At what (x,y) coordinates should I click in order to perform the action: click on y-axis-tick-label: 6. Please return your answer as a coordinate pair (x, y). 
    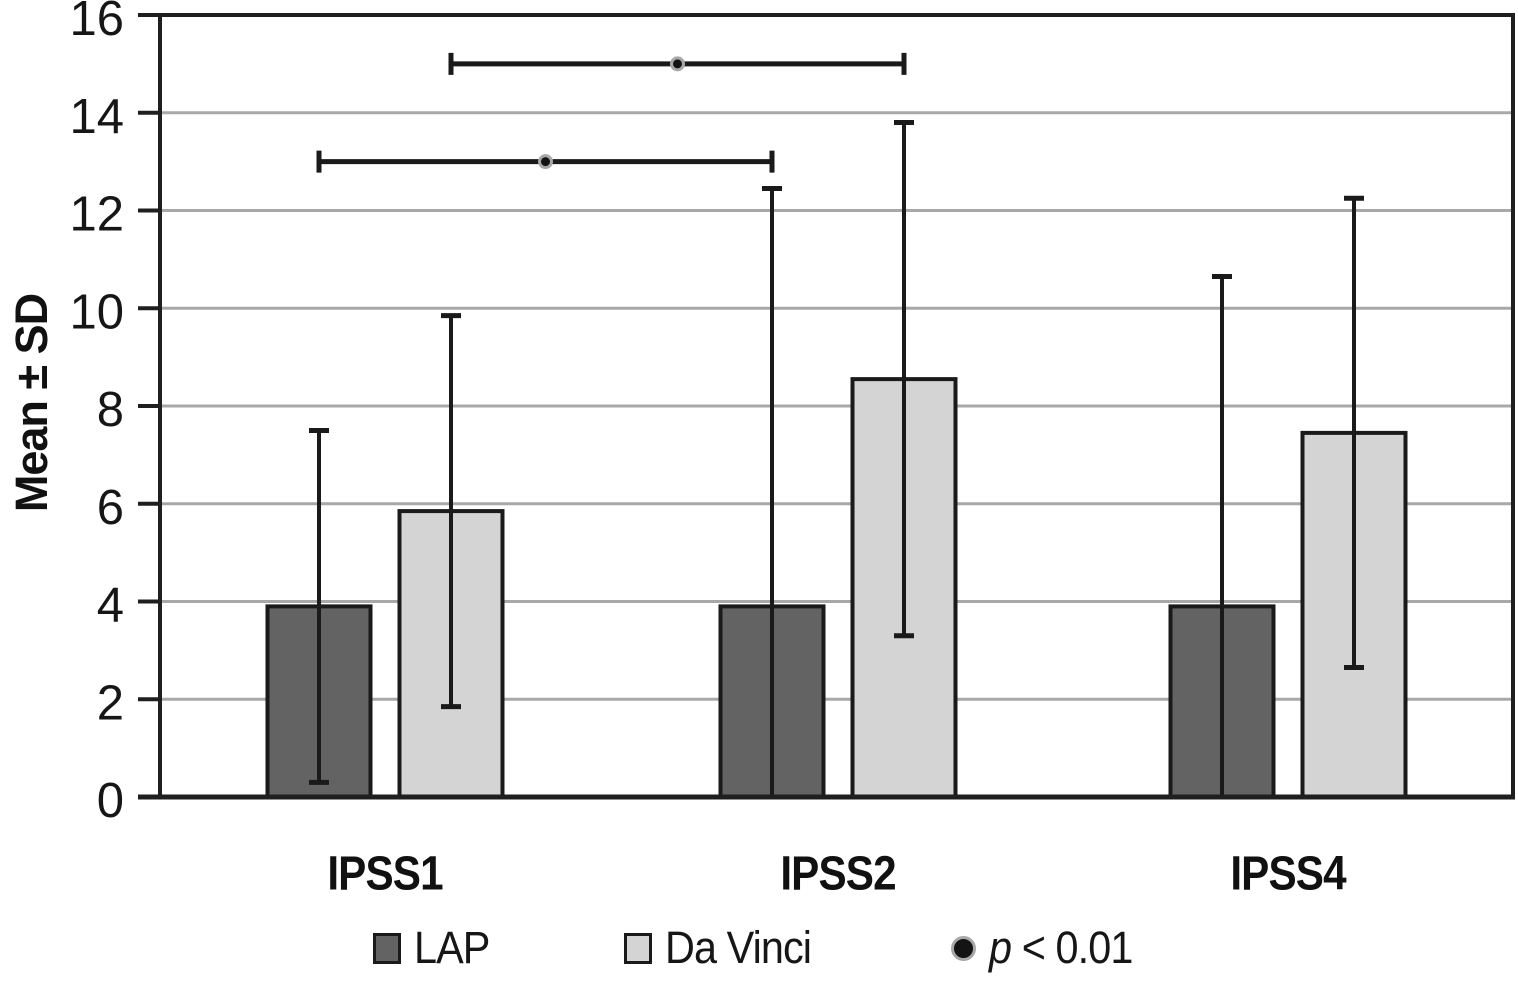
    Looking at the image, I should click on (110, 508).